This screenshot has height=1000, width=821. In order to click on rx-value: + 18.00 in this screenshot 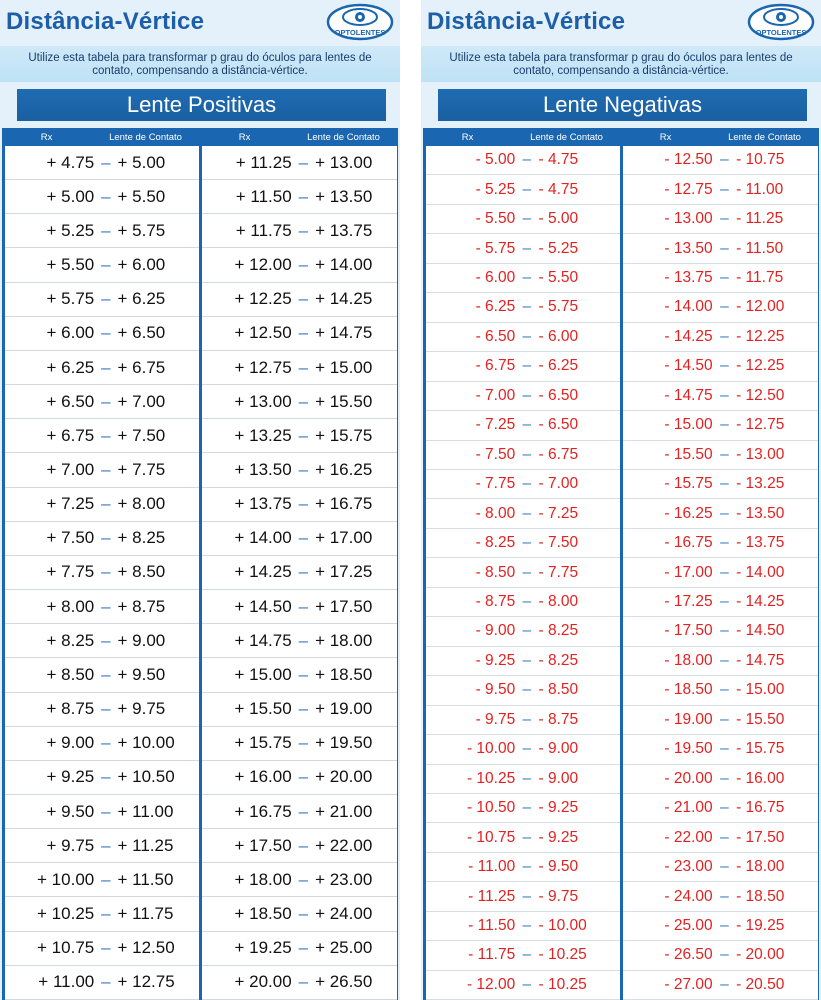, I will do `click(263, 879)`.